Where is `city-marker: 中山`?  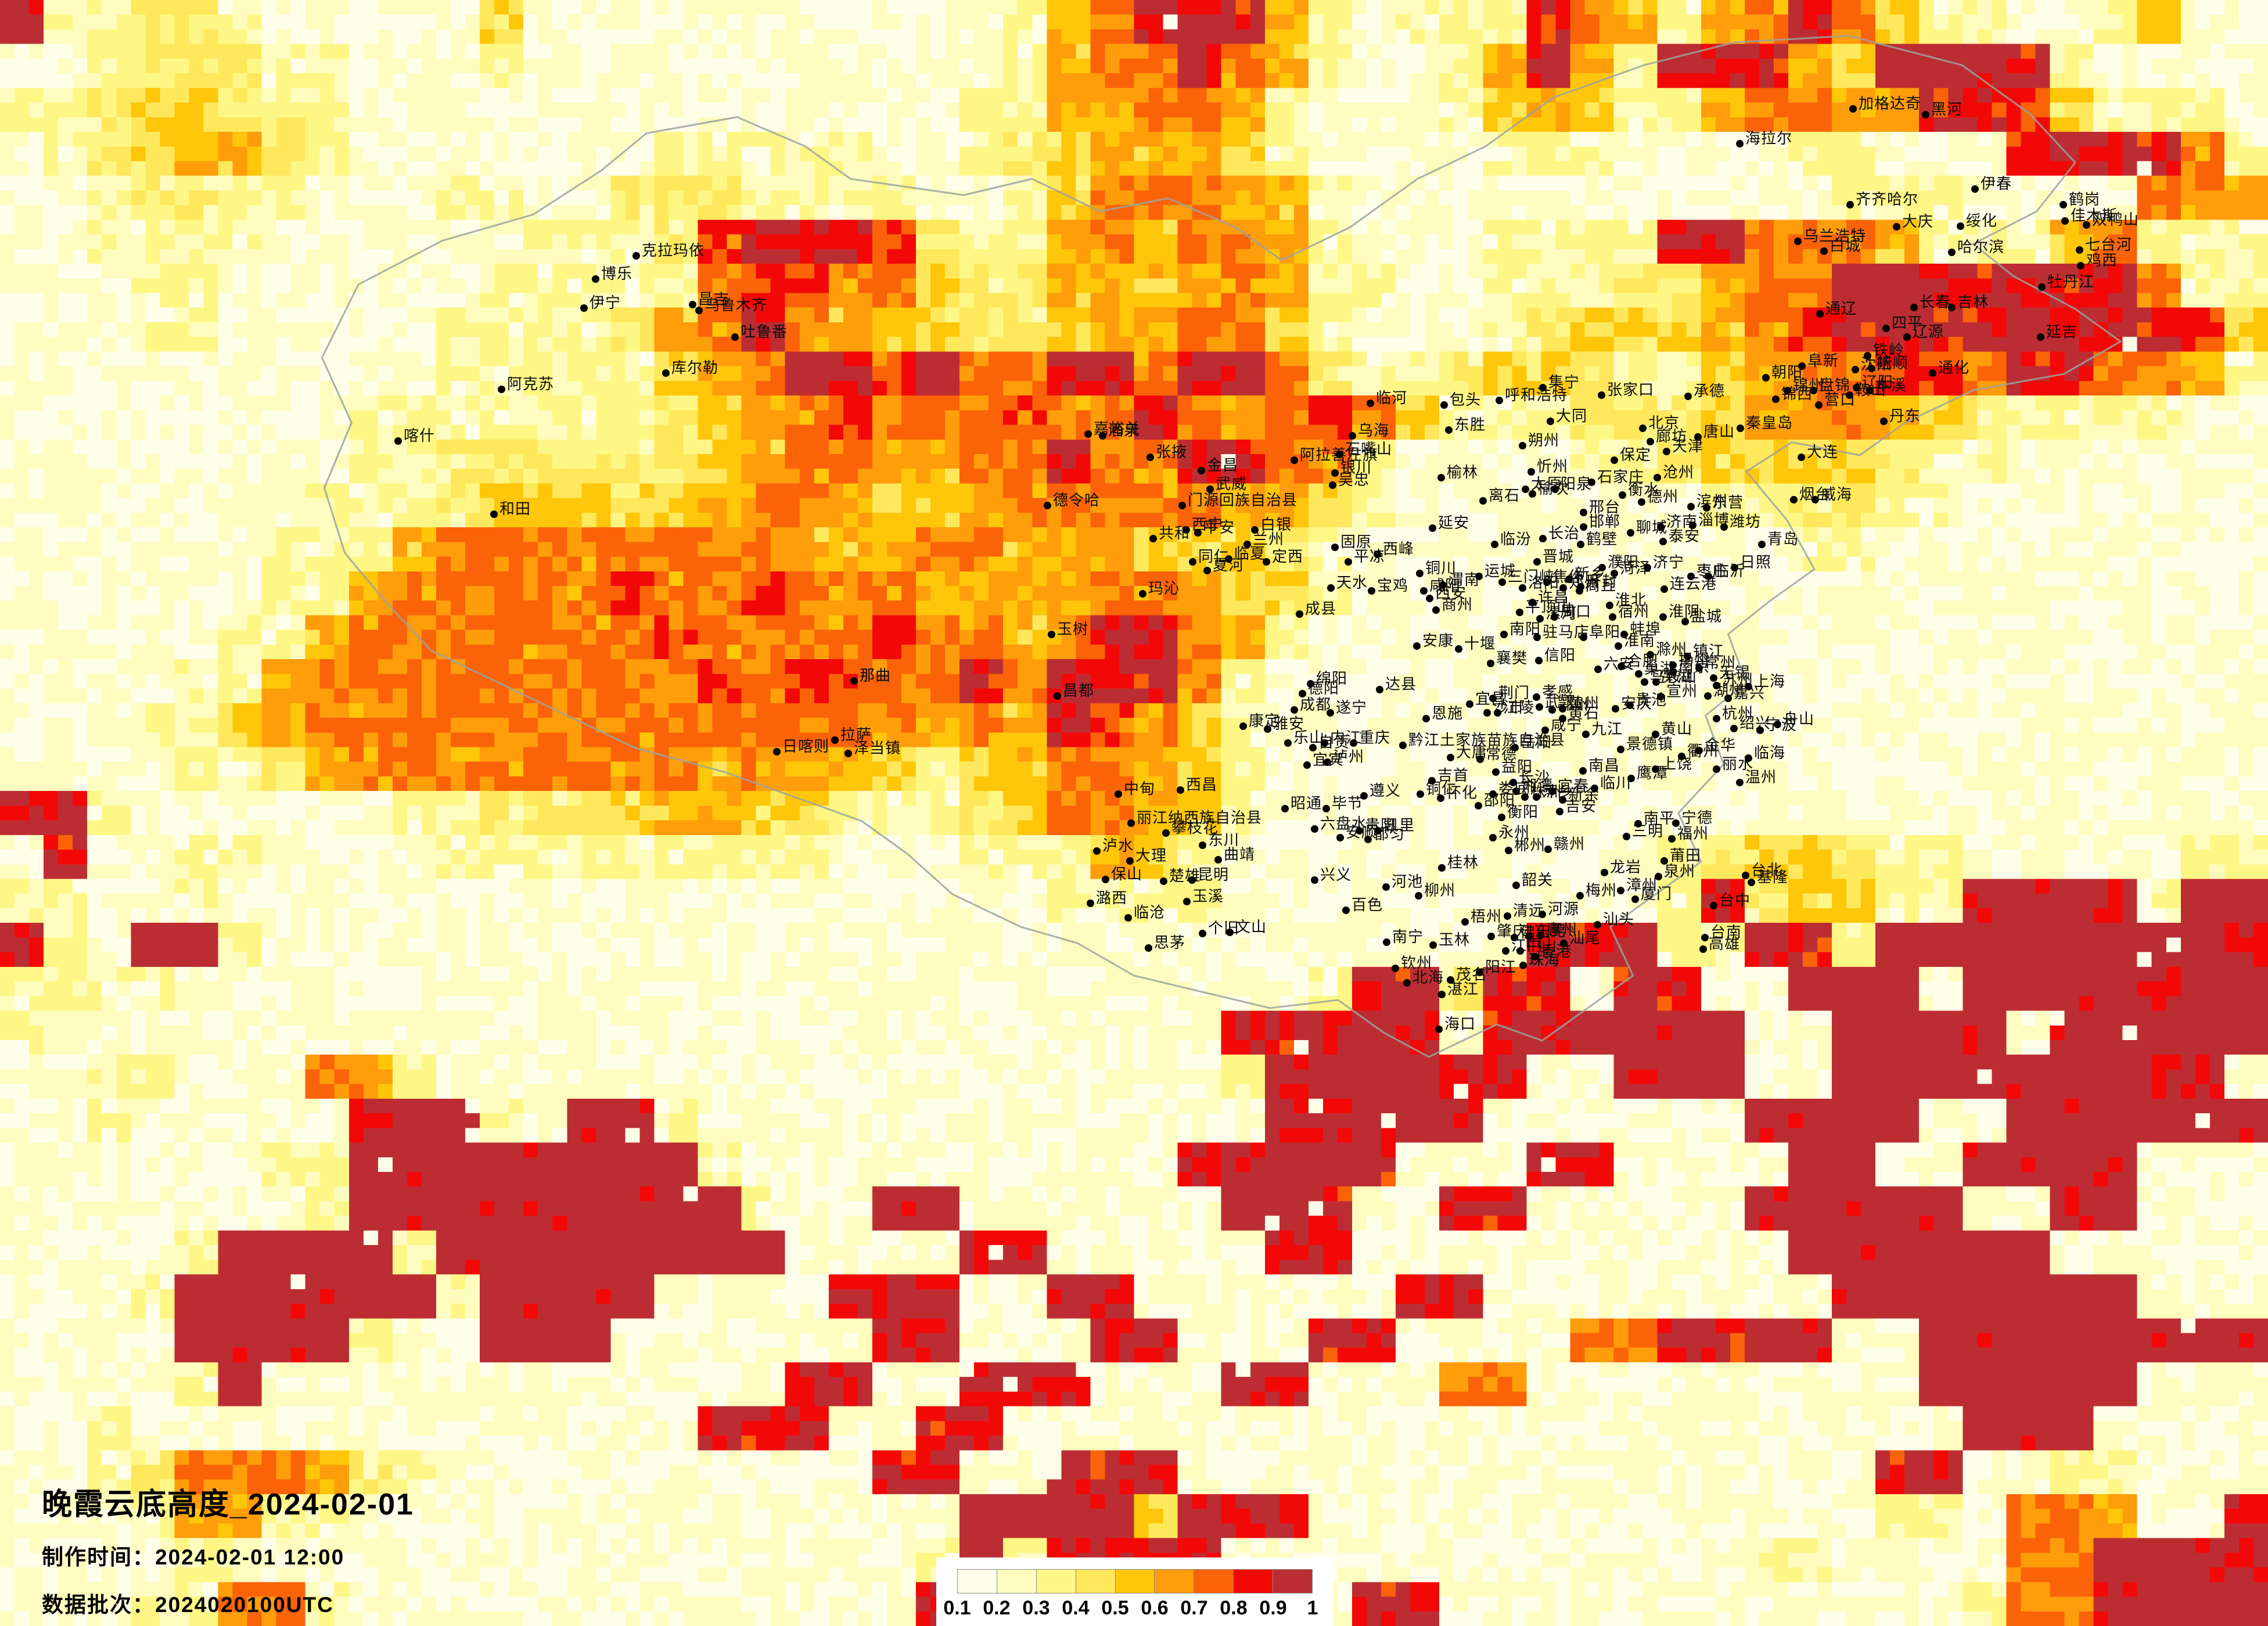
city-marker: 中山 is located at coordinates (1536, 947).